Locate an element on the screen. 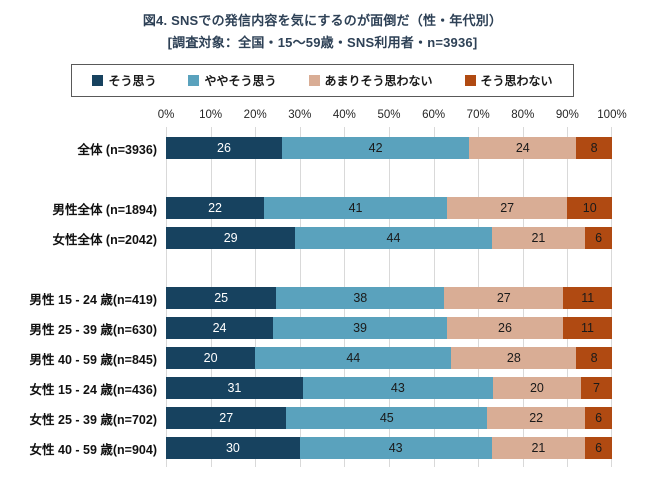  legend-label: そう思わない is located at coordinates (516, 81).